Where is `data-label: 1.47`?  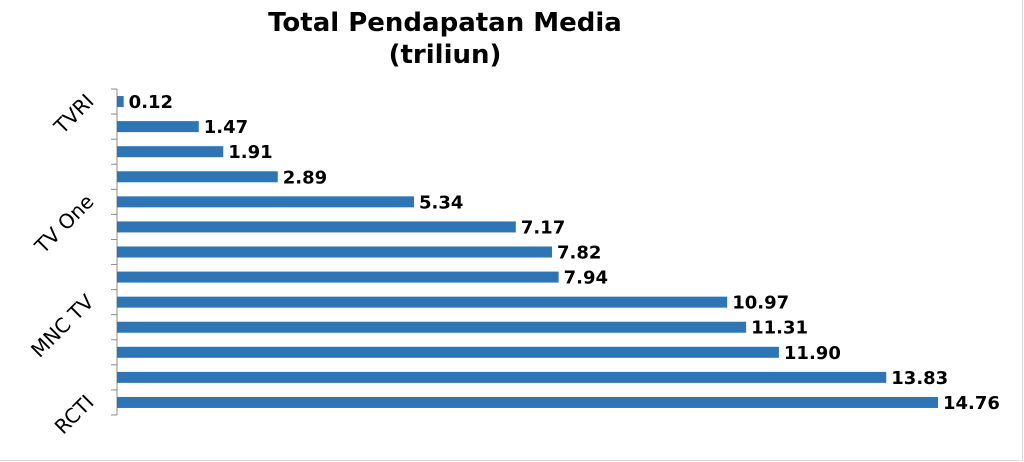 data-label: 1.47 is located at coordinates (226, 127).